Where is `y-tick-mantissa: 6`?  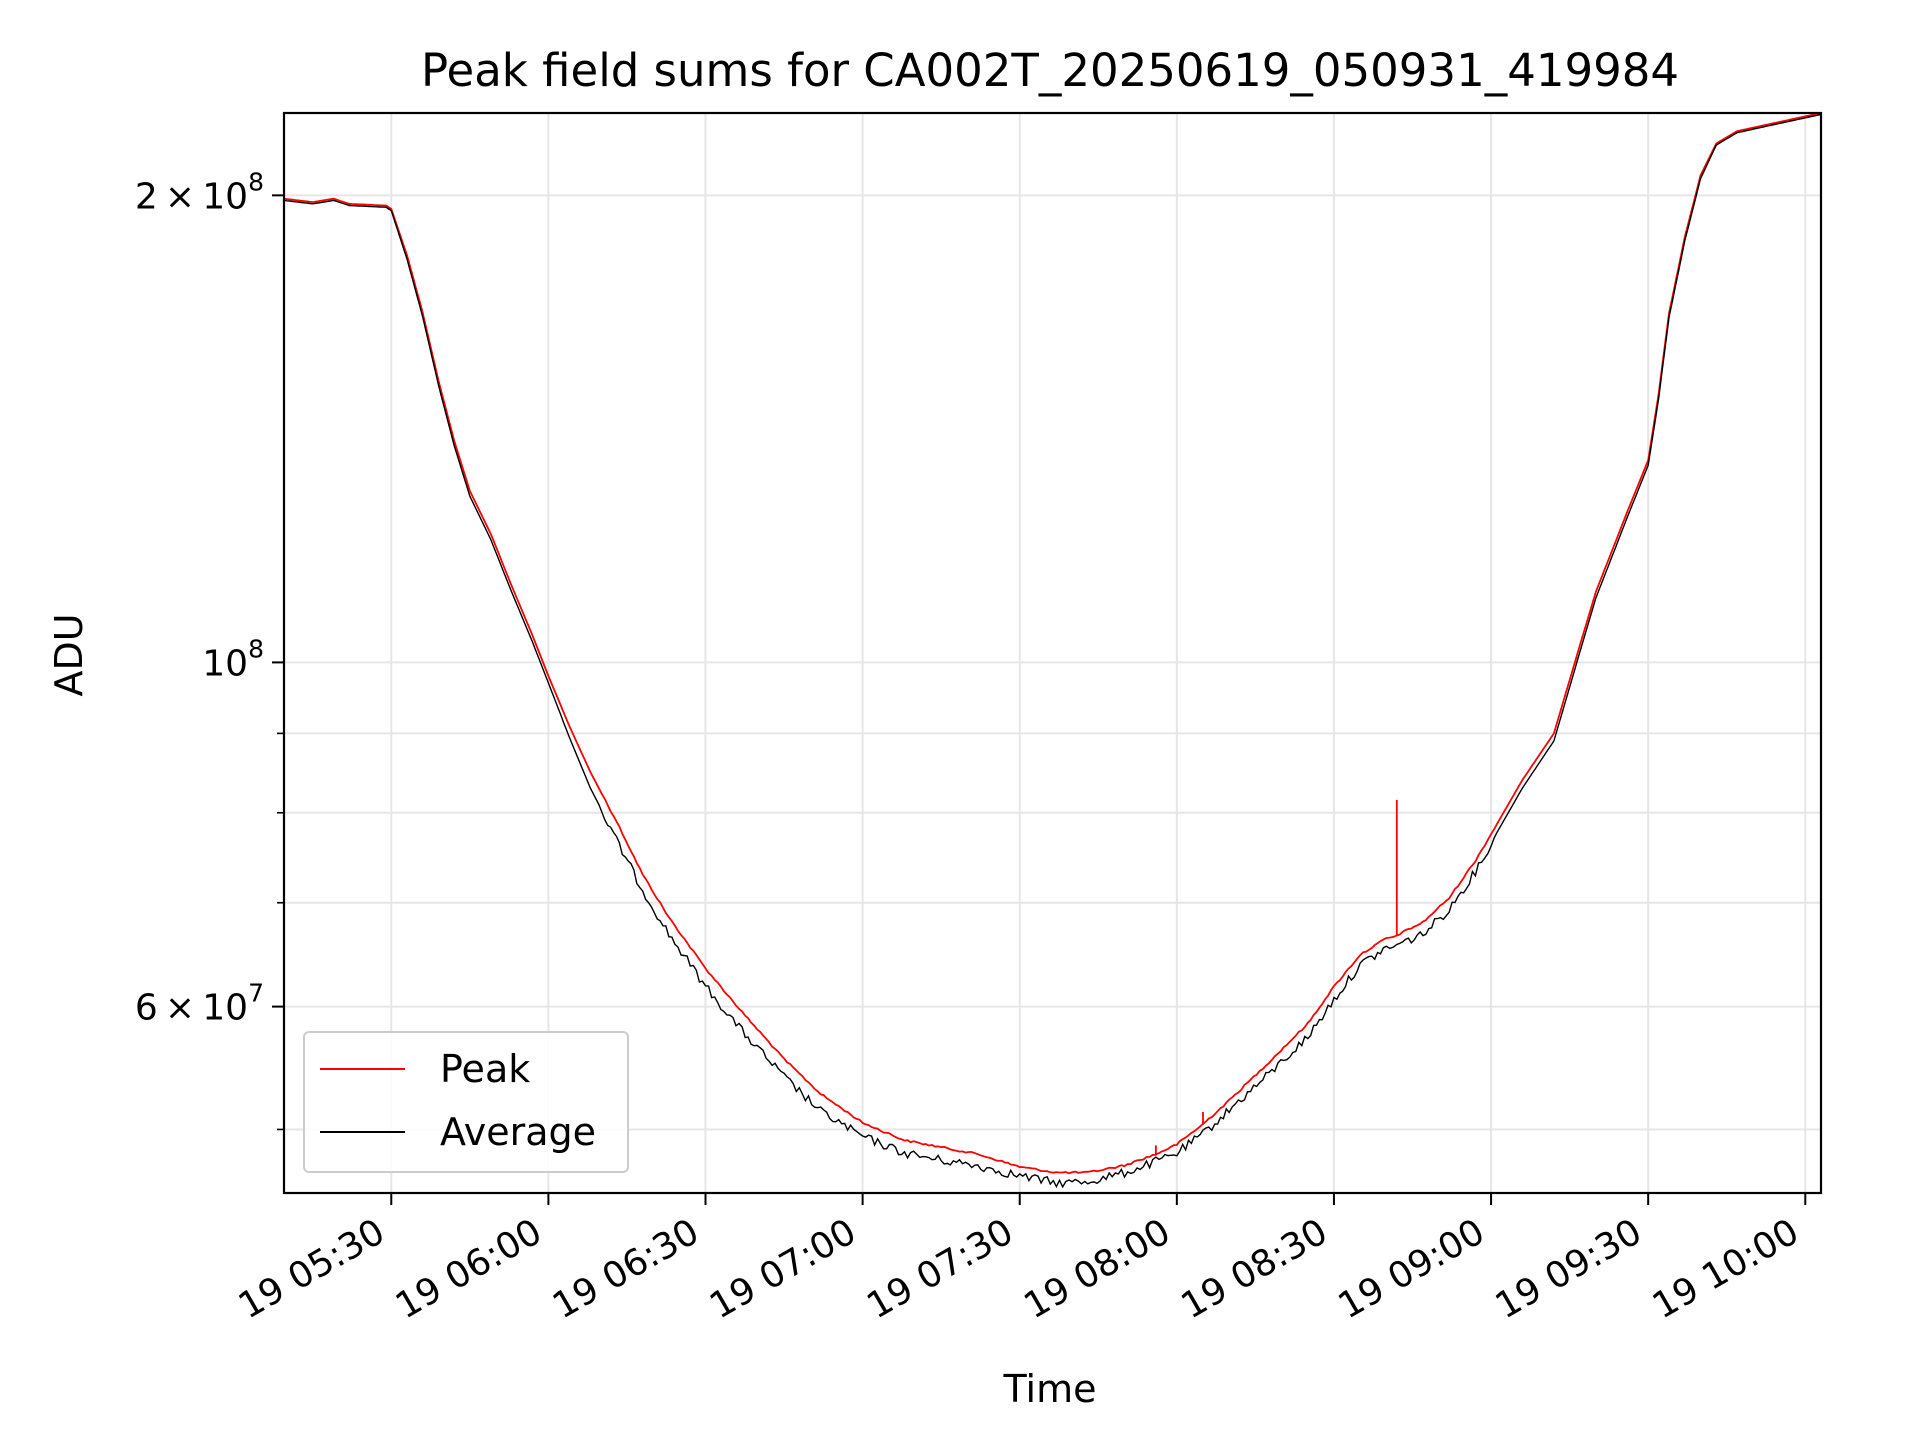
y-tick-mantissa: 6 is located at coordinates (146, 1008).